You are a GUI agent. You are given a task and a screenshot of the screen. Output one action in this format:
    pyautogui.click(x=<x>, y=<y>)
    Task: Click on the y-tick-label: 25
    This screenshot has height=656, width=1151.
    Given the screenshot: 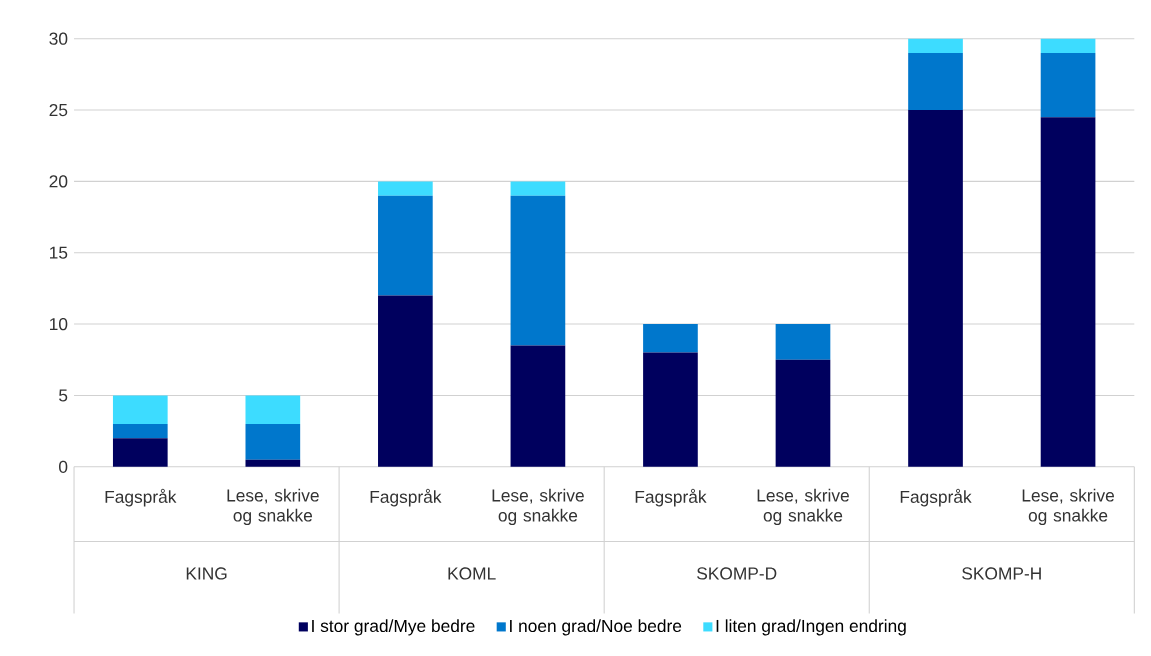 What is the action you would take?
    pyautogui.click(x=58, y=110)
    